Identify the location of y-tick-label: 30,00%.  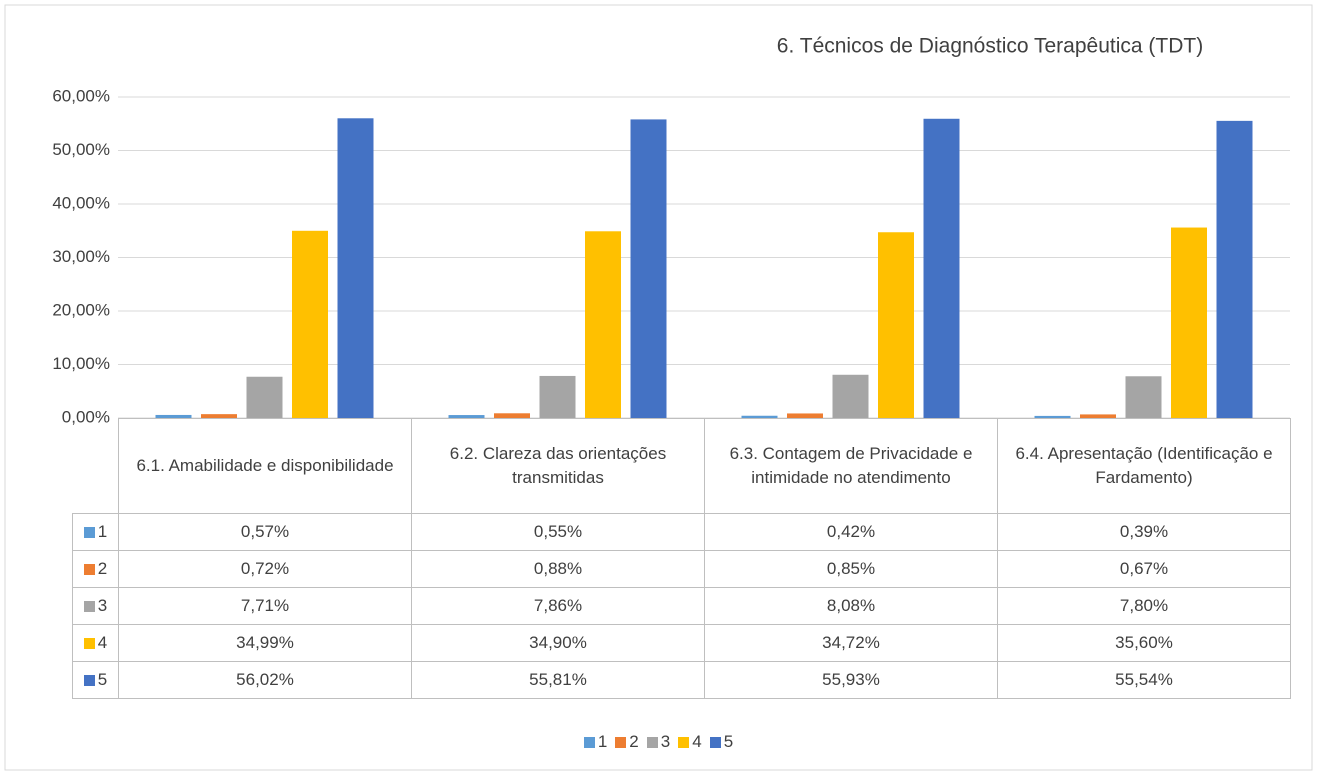
(81, 256).